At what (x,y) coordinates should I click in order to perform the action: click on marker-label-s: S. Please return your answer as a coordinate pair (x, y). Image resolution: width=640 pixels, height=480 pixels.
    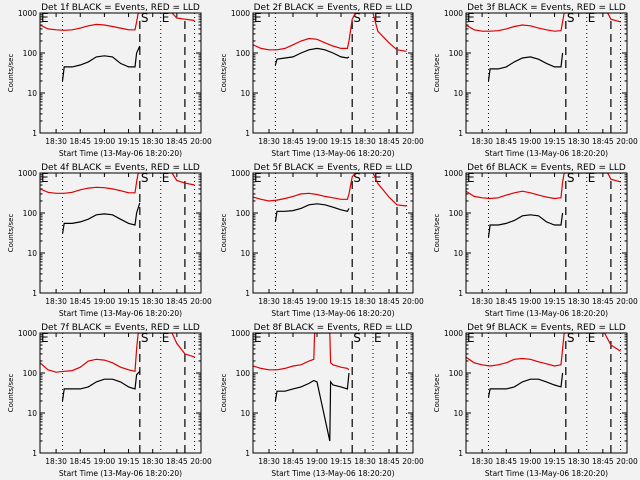
    Looking at the image, I should click on (357, 18).